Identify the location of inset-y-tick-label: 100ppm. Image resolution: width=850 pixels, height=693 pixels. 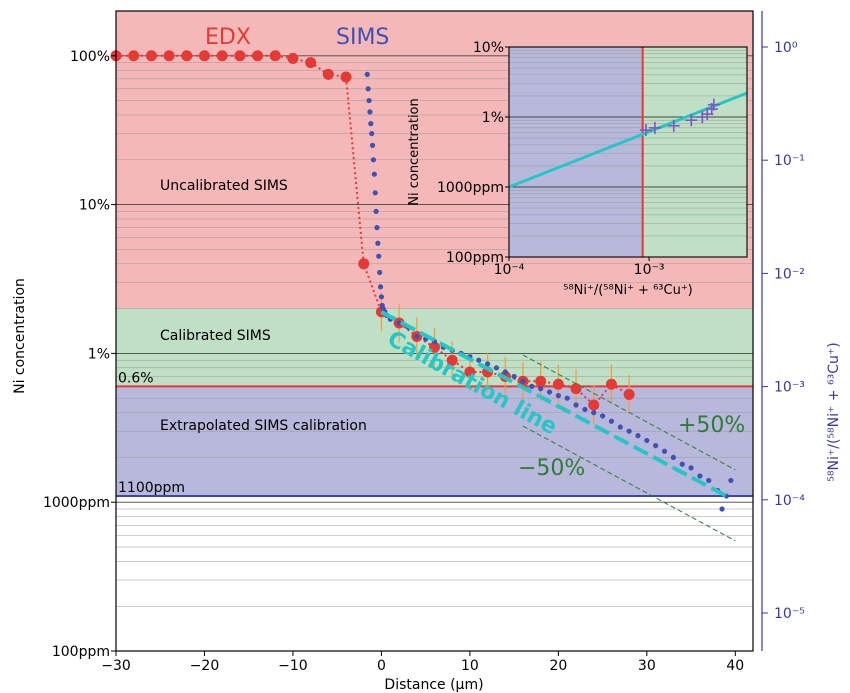
(475, 258).